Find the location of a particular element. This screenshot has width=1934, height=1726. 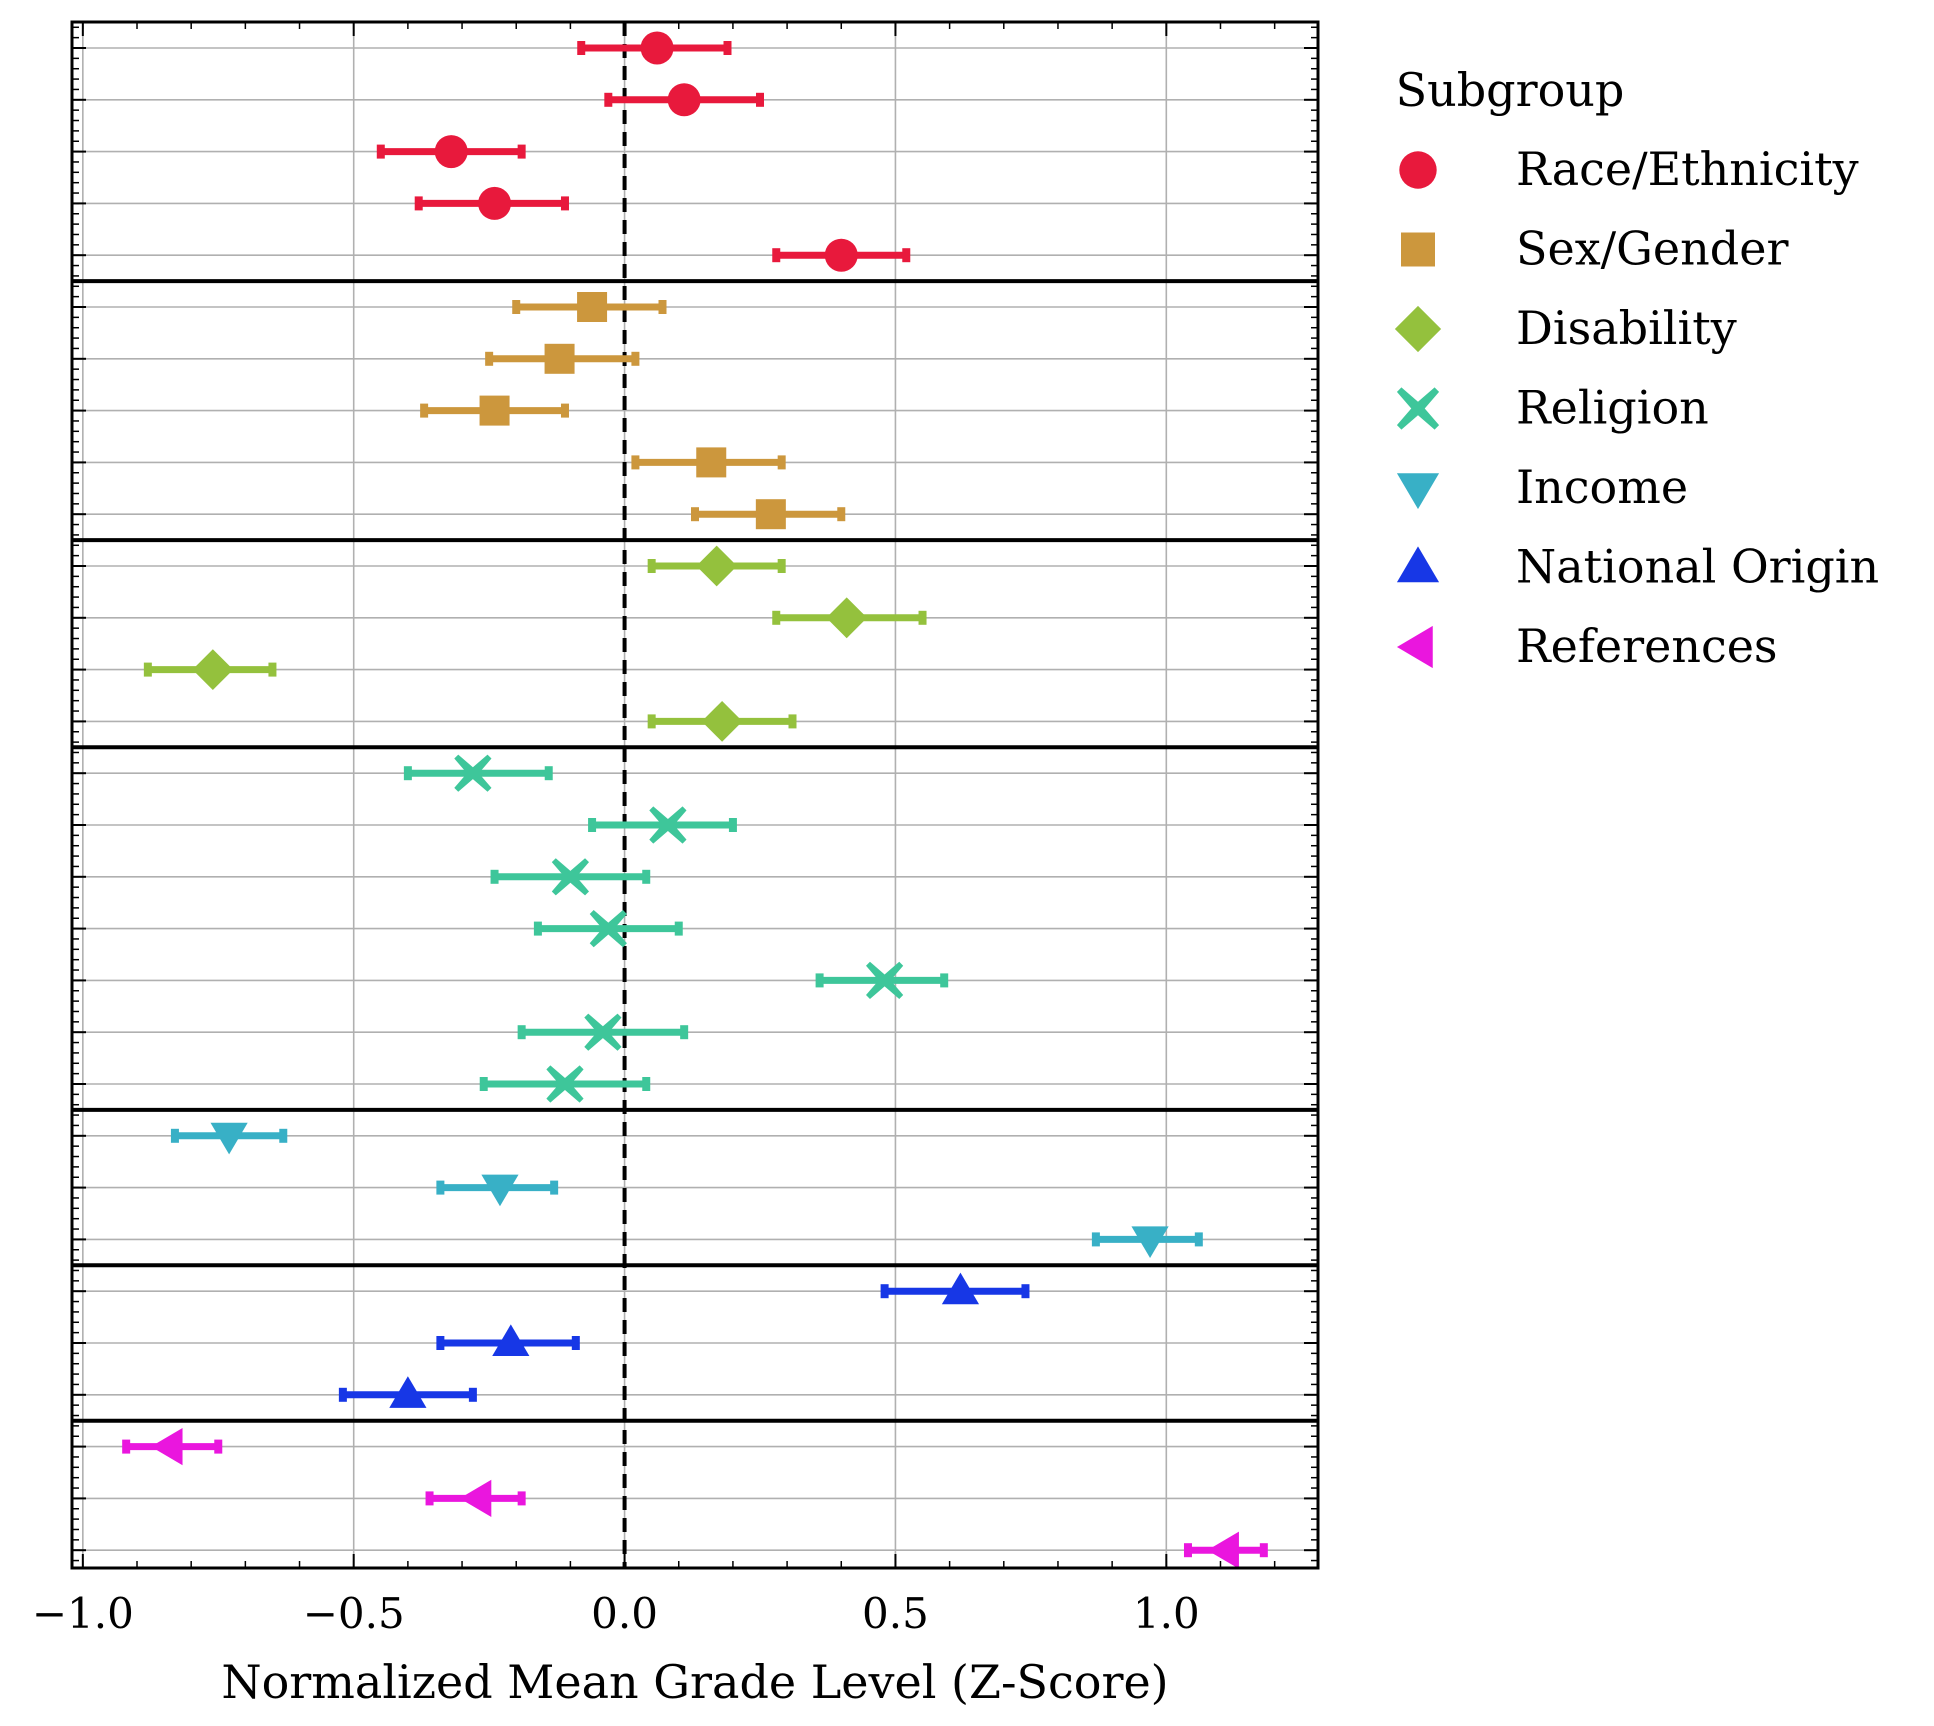

x-tick-label: 0.5 is located at coordinates (895, 1613).